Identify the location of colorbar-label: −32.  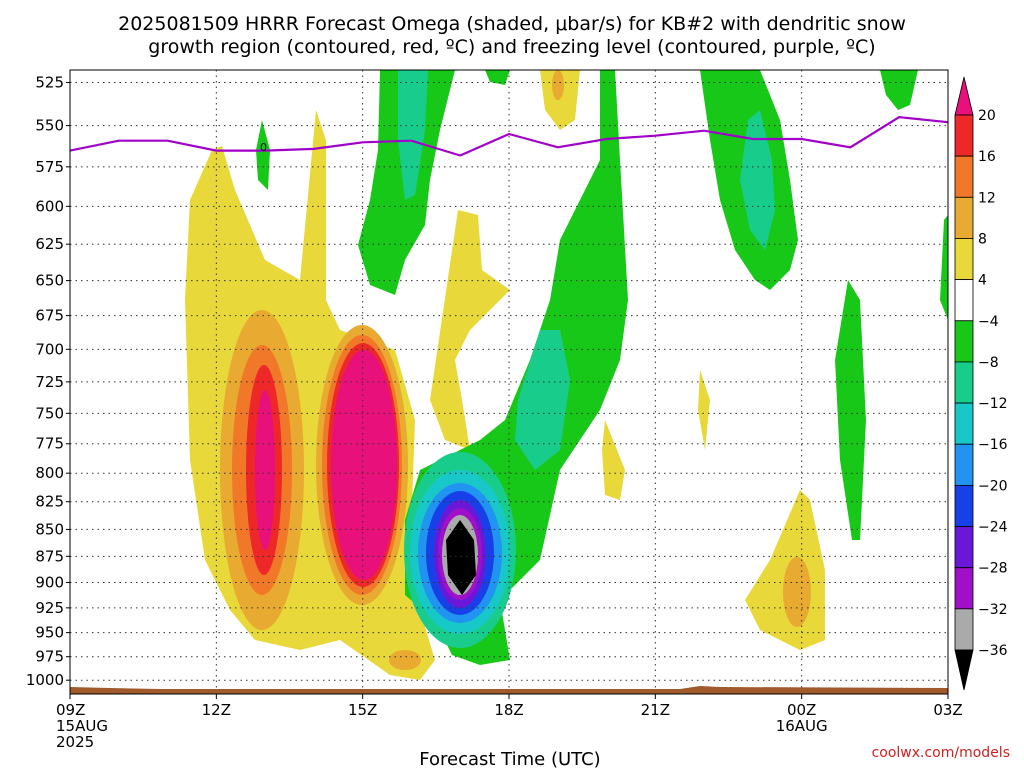
(993, 610).